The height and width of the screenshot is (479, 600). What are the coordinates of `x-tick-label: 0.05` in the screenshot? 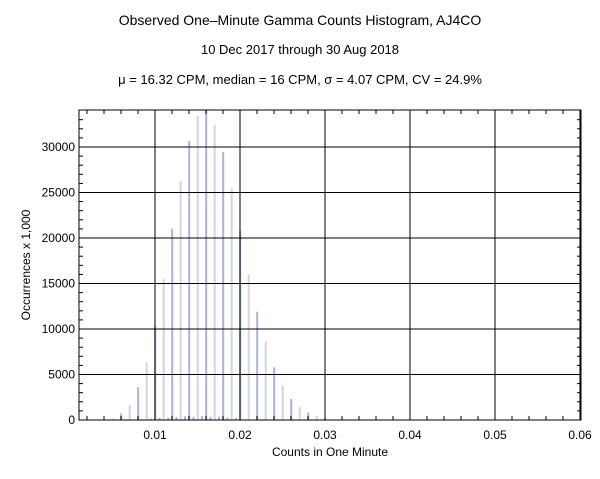 It's located at (495, 435).